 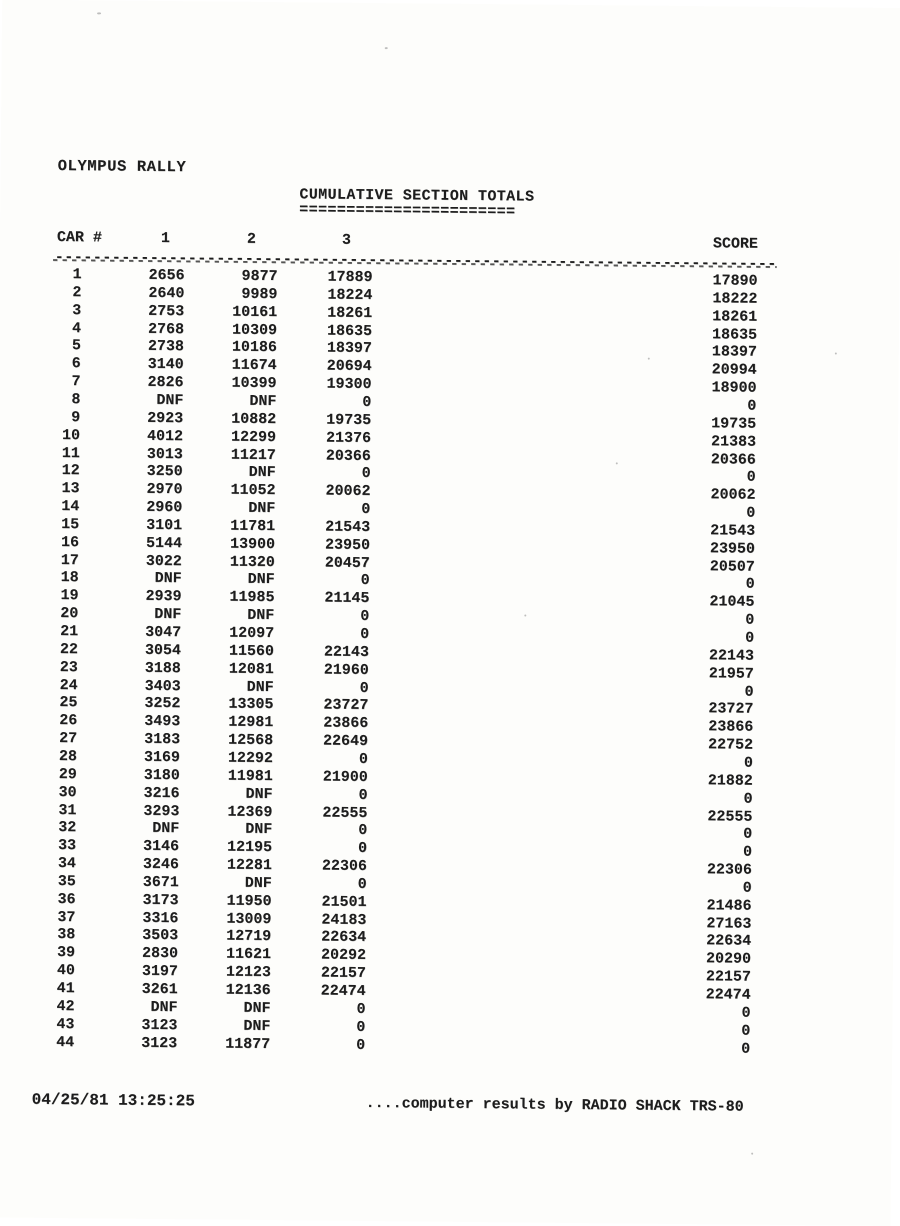 What do you see at coordinates (79, 237) in the screenshot?
I see `column-header-car: CAR #` at bounding box center [79, 237].